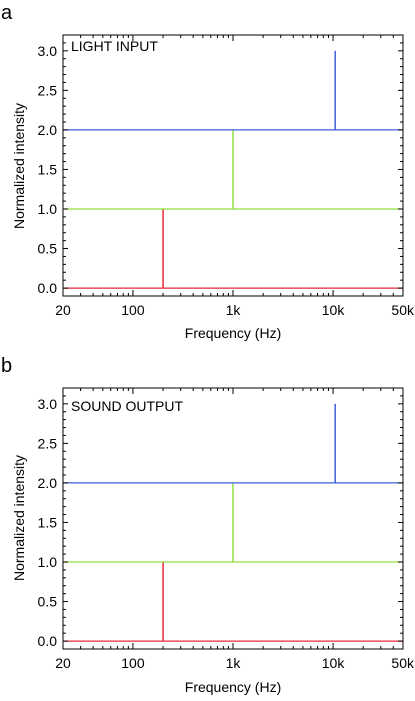 This screenshot has width=415, height=701. I want to click on inset-label: SOUND OUTPUT, so click(127, 406).